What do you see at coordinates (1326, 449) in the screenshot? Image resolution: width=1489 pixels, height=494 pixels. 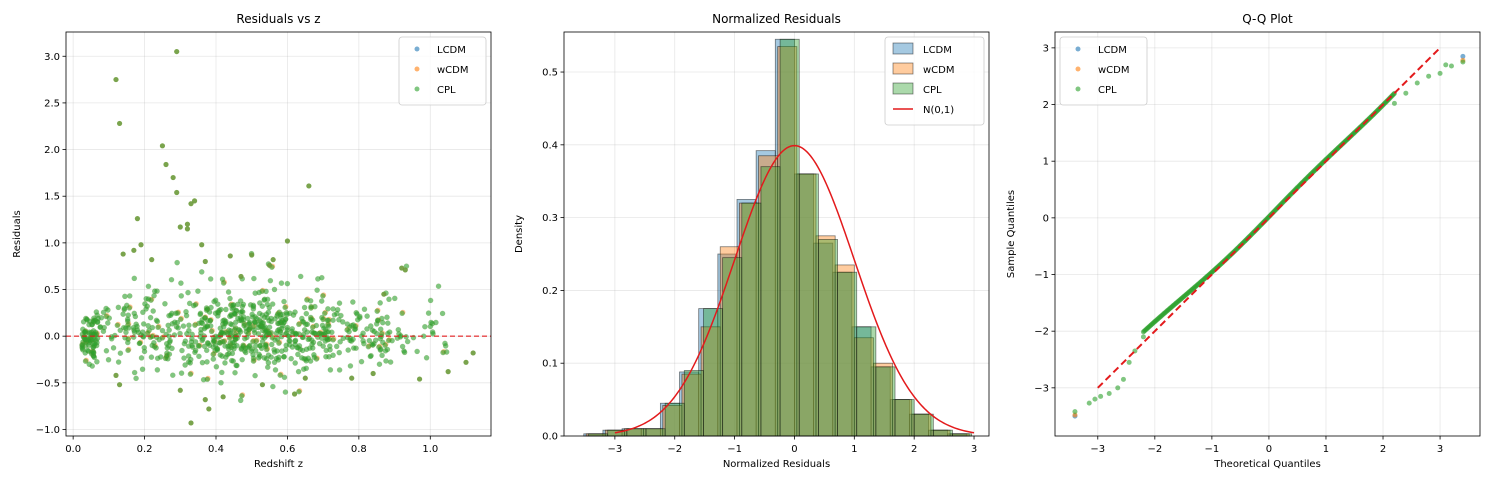 I see `x-tick-label: 1` at bounding box center [1326, 449].